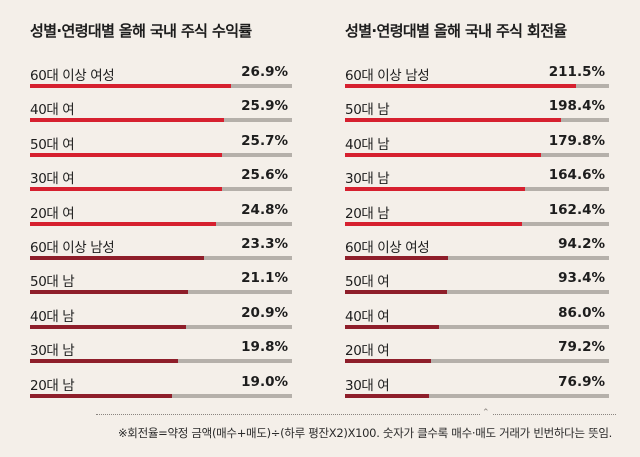  What do you see at coordinates (387, 76) in the screenshot?
I see `turnover-category-label: 60대 이상 남성` at bounding box center [387, 76].